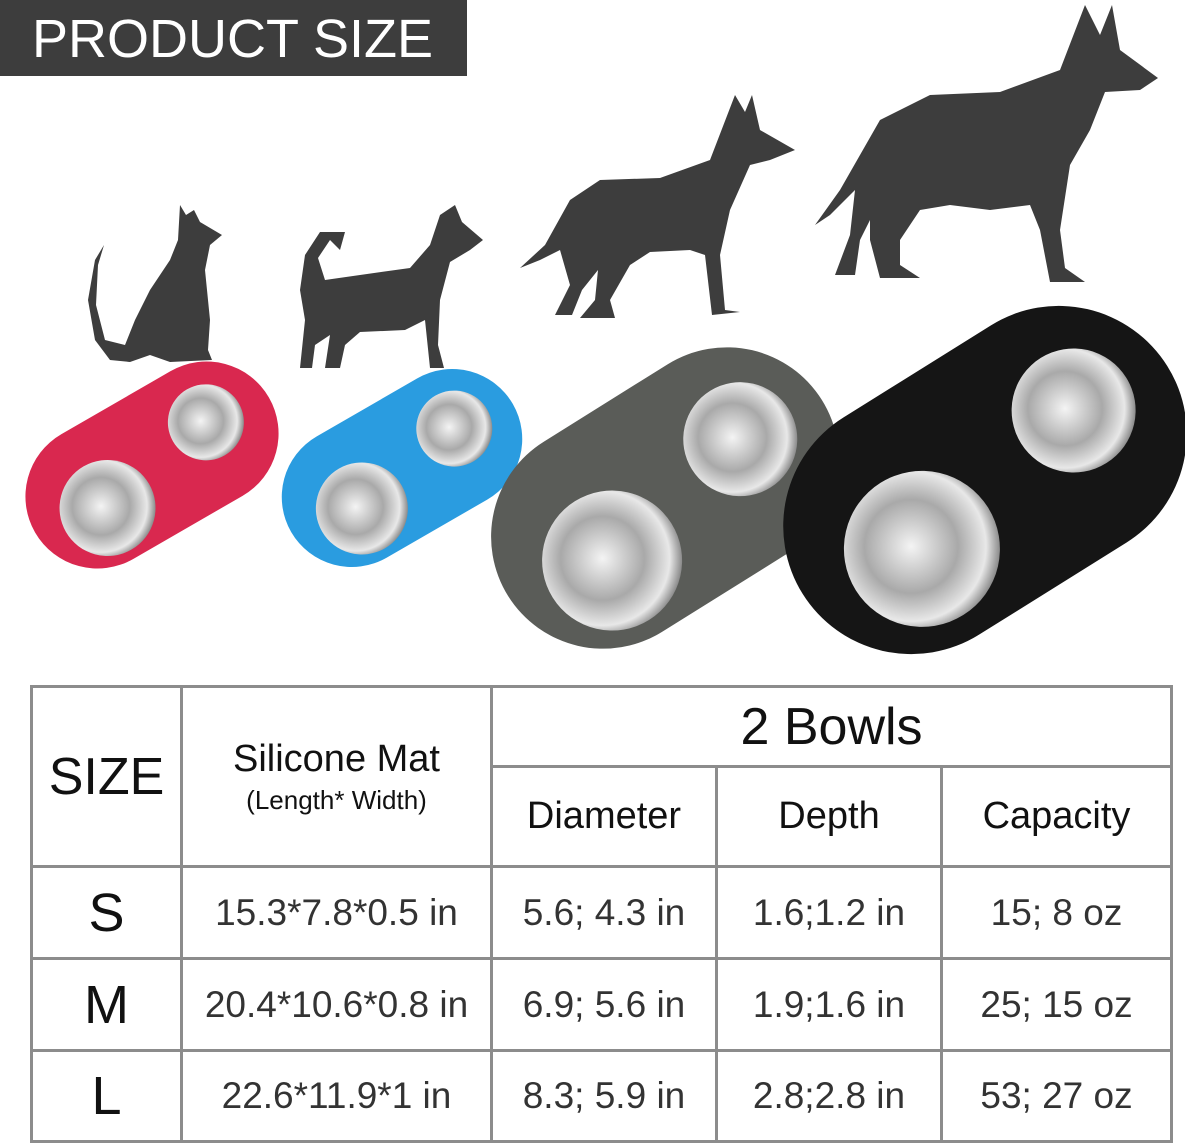 The image size is (1185, 1144). What do you see at coordinates (829, 1004) in the screenshot?
I see `depth-cell: 1.9;1.6 in` at bounding box center [829, 1004].